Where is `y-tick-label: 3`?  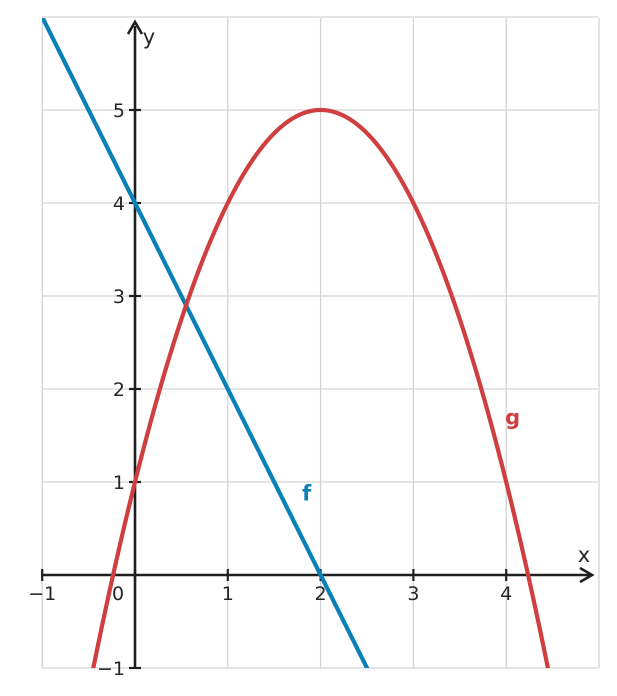
y-tick-label: 3 is located at coordinates (119, 297).